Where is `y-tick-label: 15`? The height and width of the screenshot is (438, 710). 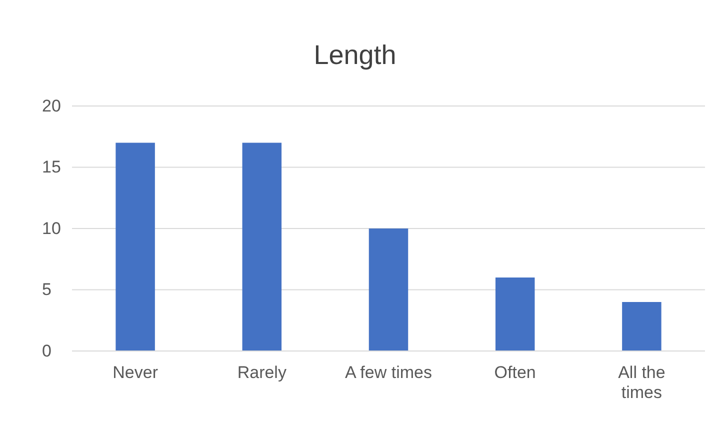 y-tick-label: 15 is located at coordinates (51, 167).